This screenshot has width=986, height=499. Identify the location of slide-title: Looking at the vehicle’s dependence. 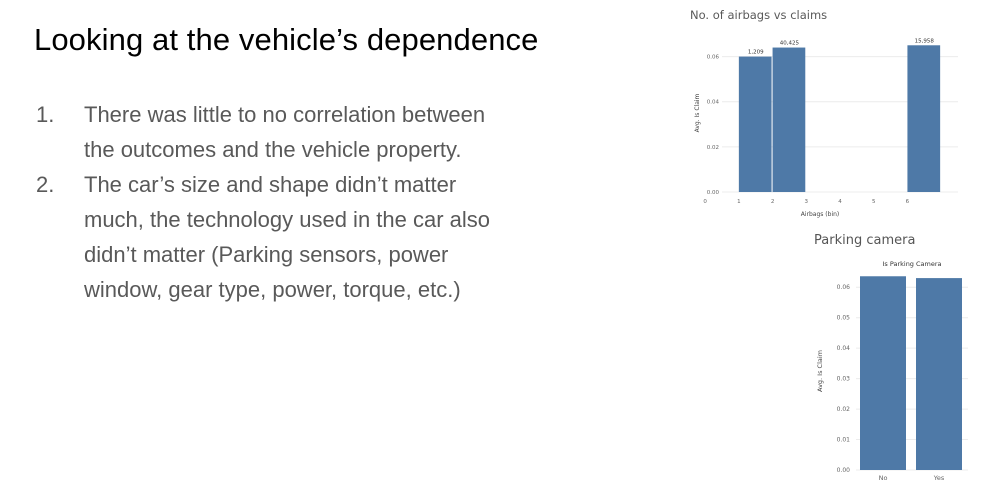
(286, 39).